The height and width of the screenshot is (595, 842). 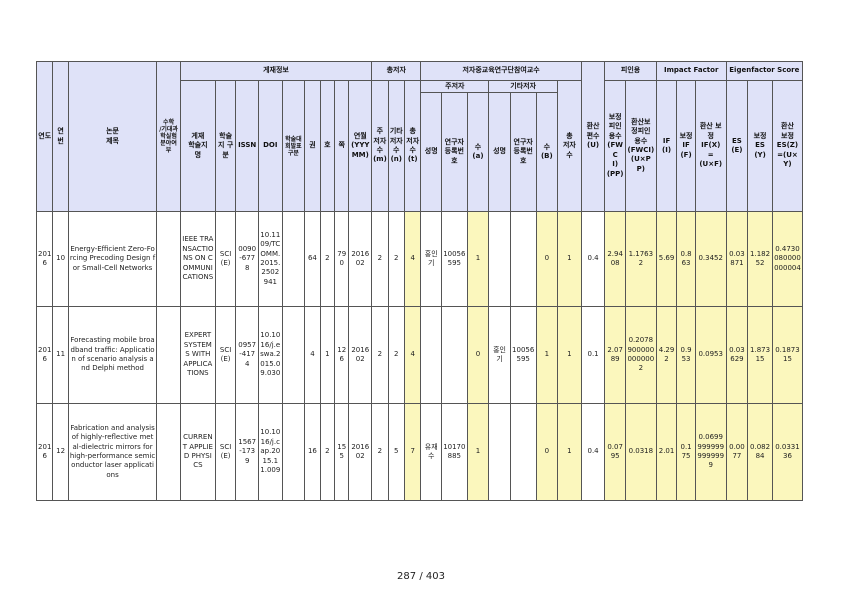 I want to click on cell-if: 2.01, so click(x=666, y=452).